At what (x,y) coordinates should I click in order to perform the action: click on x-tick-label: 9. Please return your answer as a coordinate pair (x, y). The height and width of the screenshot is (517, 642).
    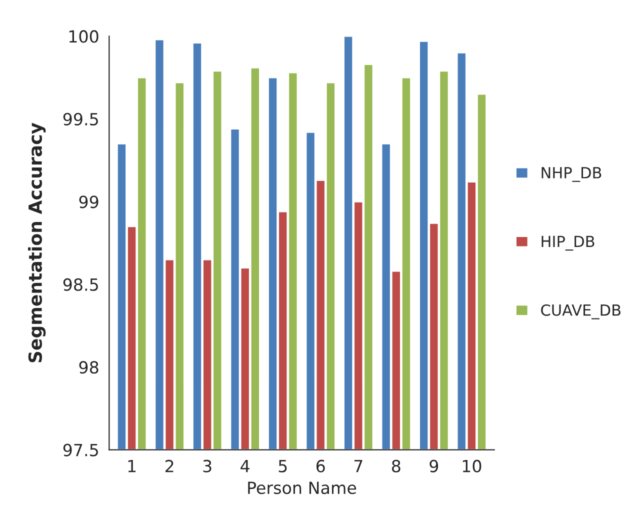
    Looking at the image, I should click on (434, 466).